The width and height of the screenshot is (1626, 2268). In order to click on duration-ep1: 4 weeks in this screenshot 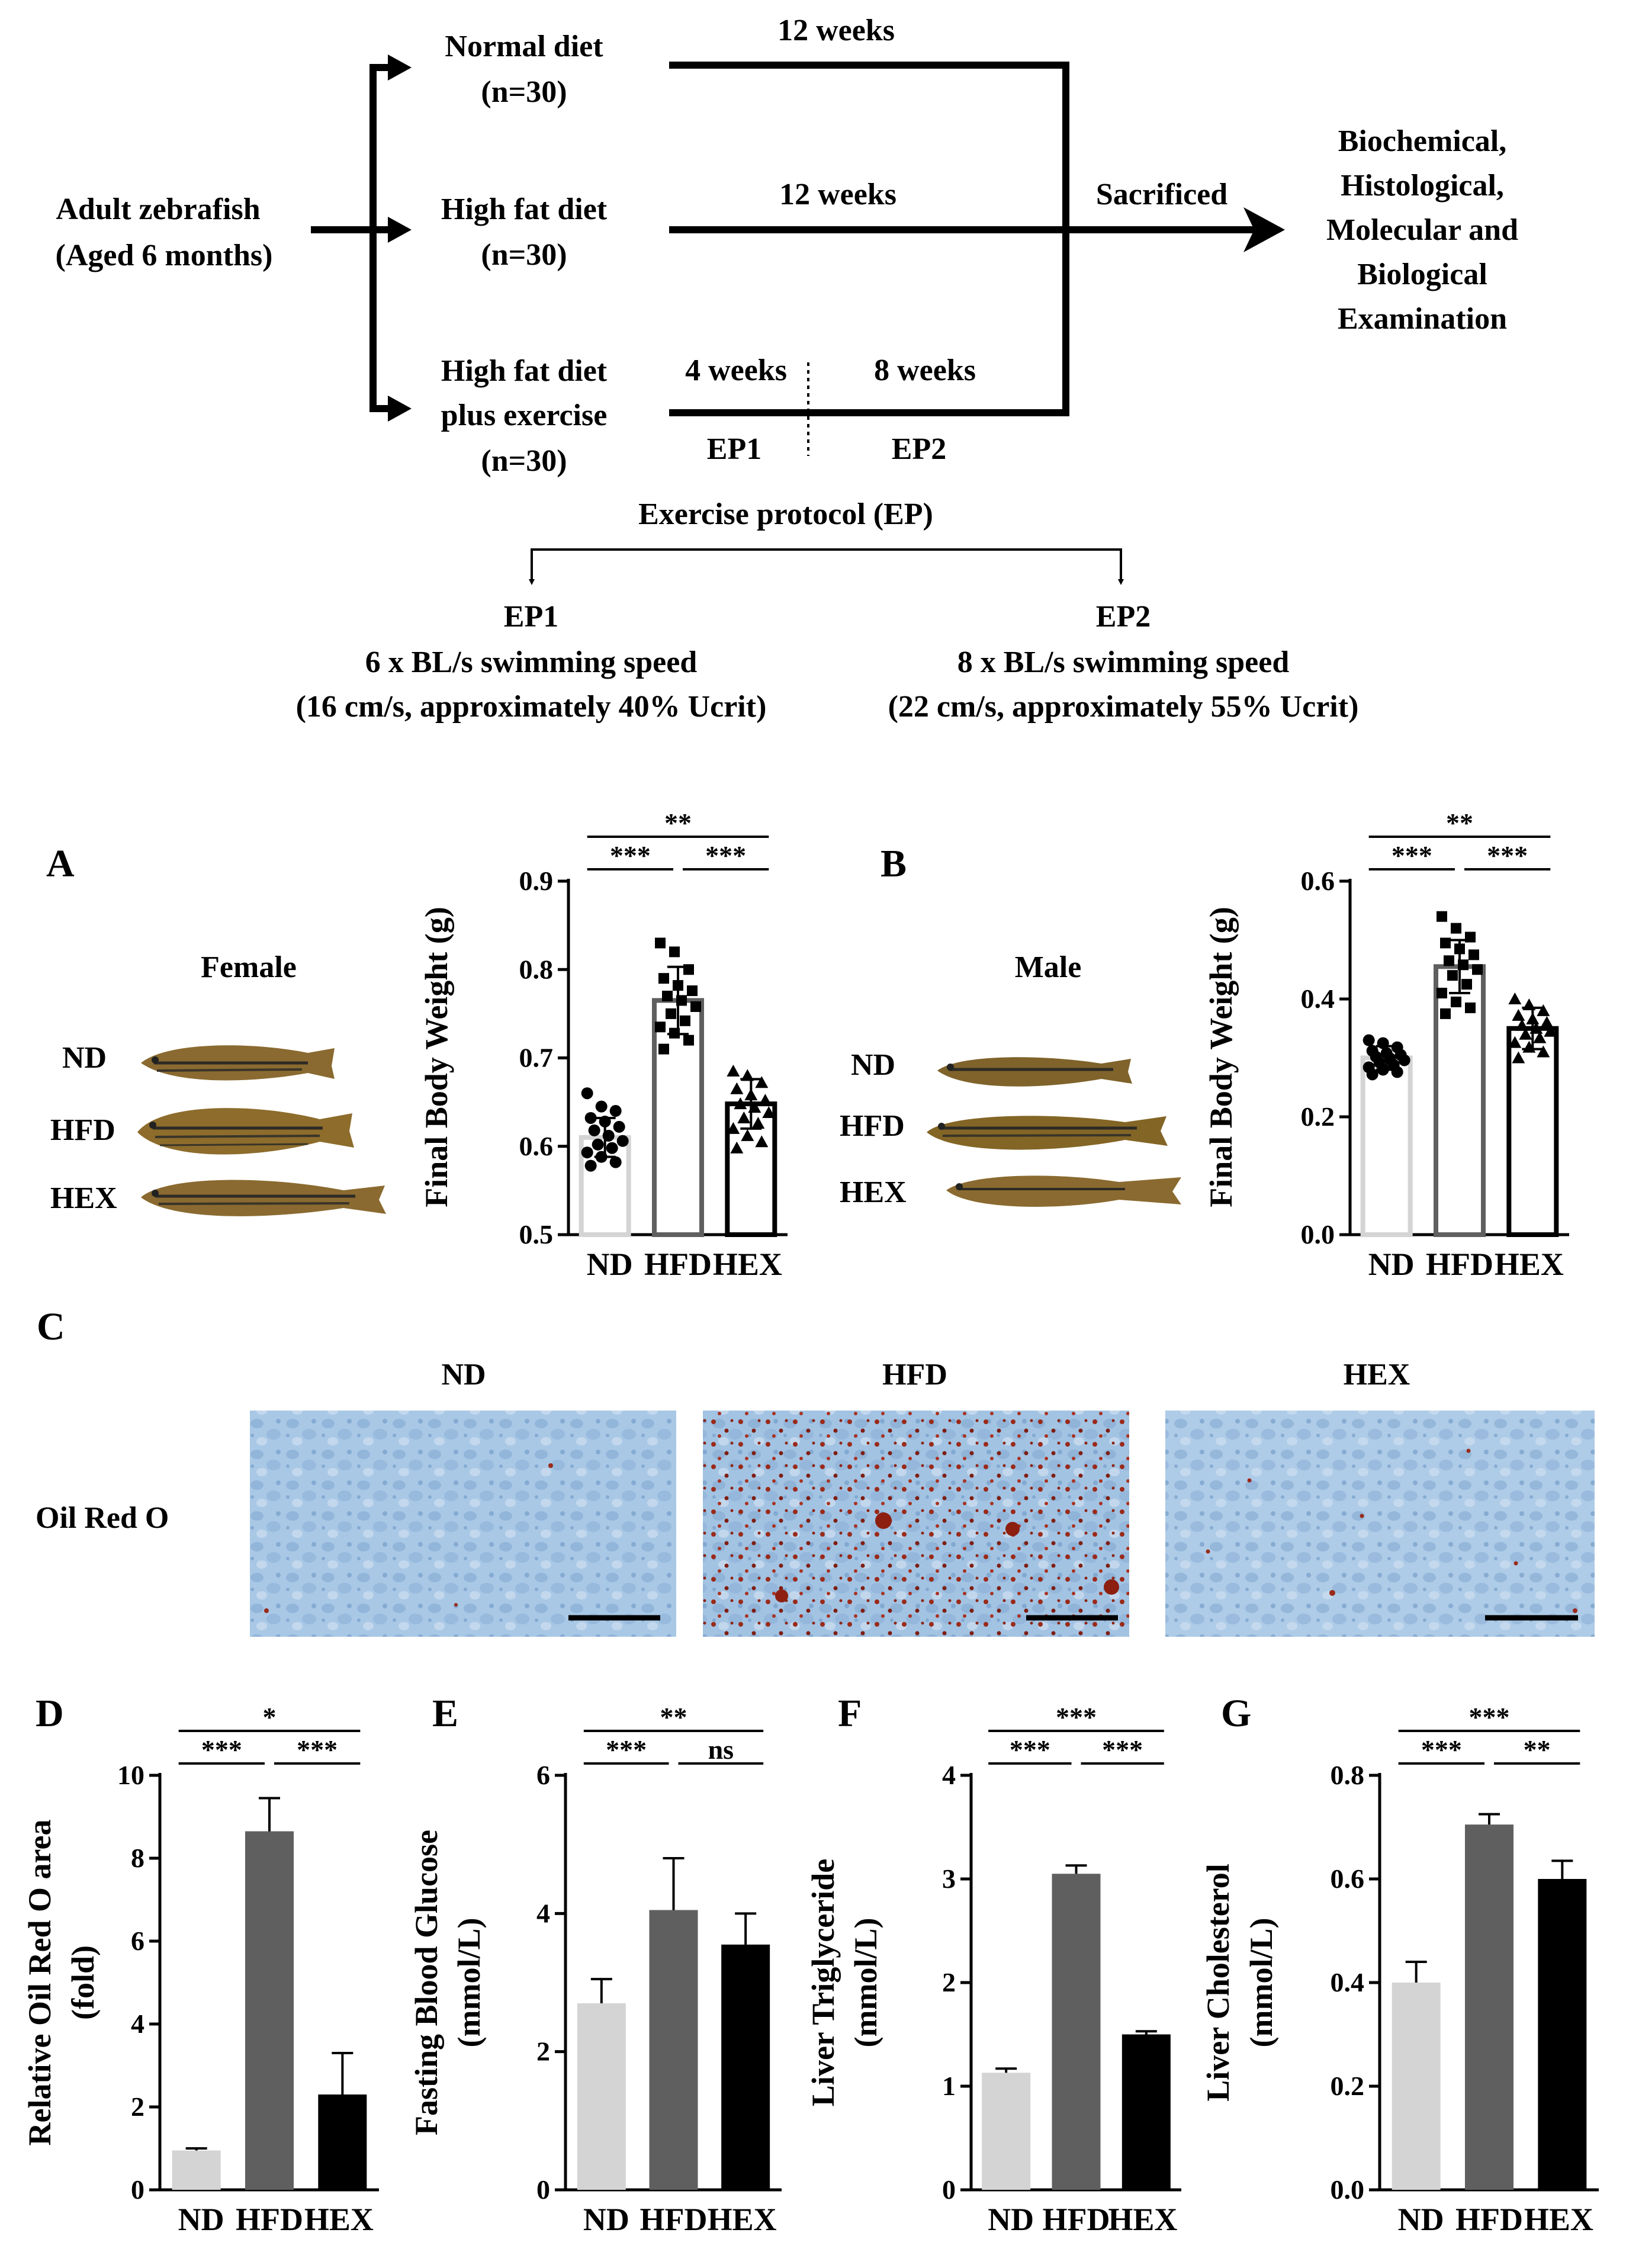, I will do `click(736, 371)`.